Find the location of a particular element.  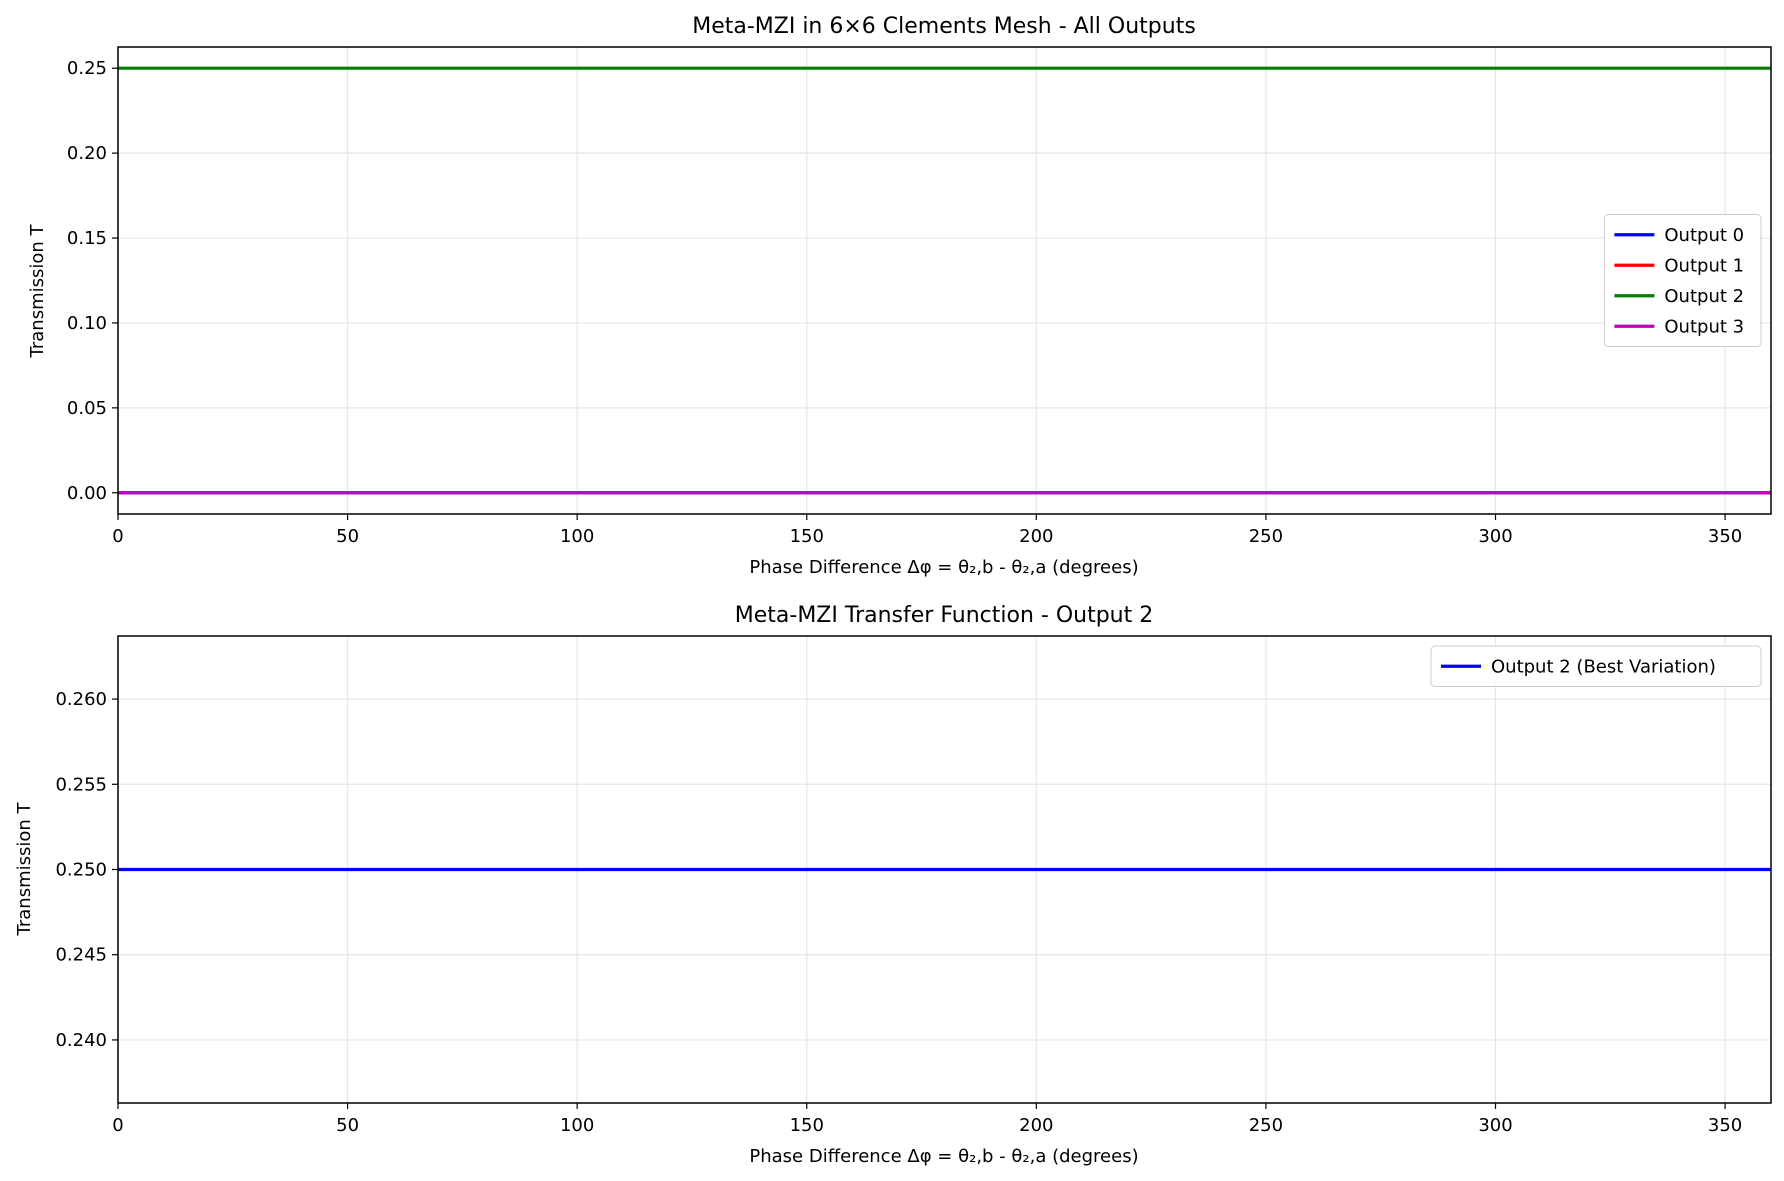

legend-label: Output 2 is located at coordinates (1704, 296).